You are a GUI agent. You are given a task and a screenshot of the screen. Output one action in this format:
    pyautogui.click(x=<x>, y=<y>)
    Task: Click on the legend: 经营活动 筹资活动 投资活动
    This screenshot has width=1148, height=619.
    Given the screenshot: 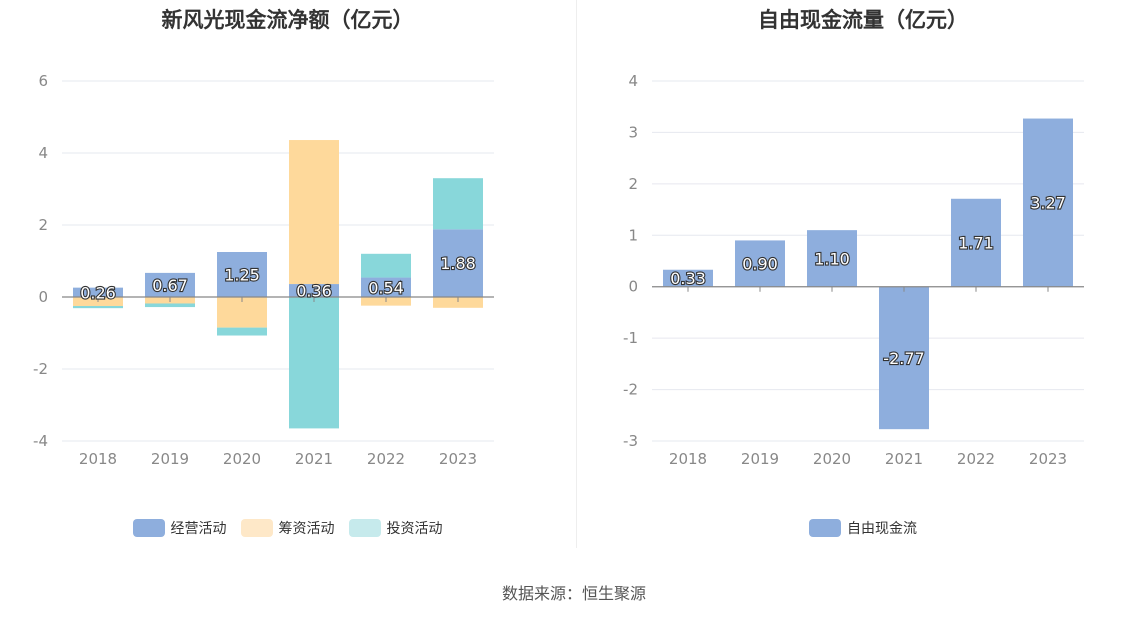 What is the action you would take?
    pyautogui.click(x=287, y=528)
    